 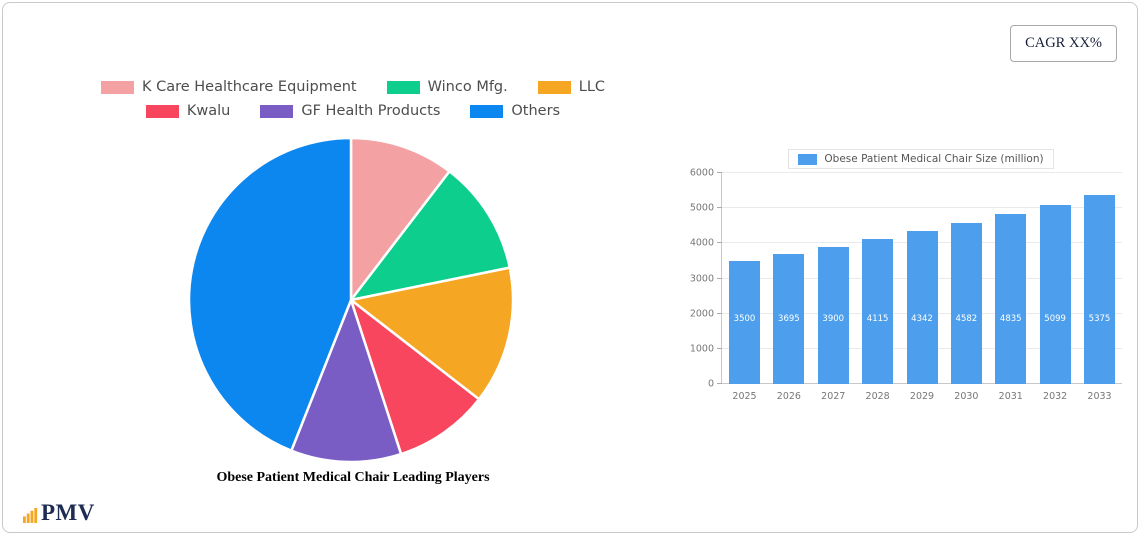 I want to click on x-axis-label: 2029, so click(x=922, y=396).